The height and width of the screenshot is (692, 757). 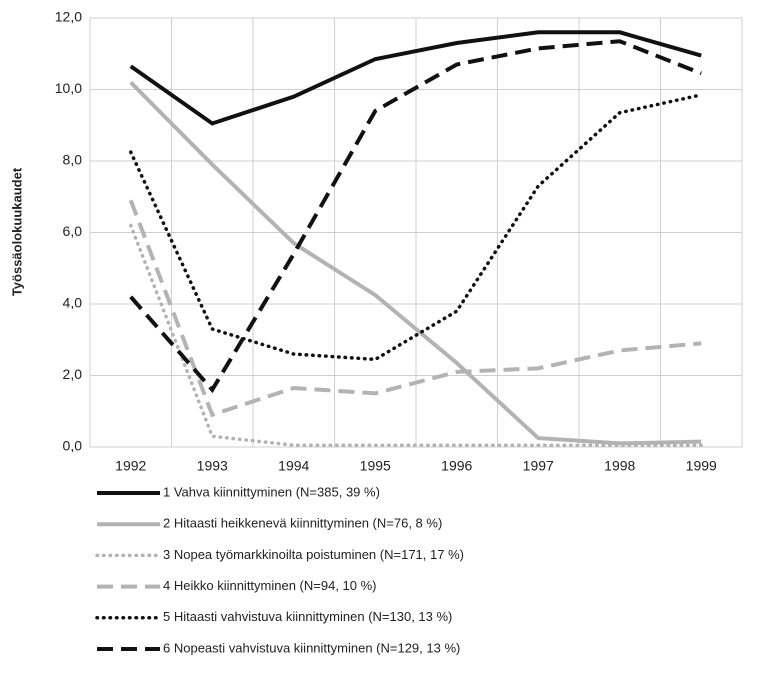 What do you see at coordinates (130, 466) in the screenshot?
I see `x-tick-label: 1992` at bounding box center [130, 466].